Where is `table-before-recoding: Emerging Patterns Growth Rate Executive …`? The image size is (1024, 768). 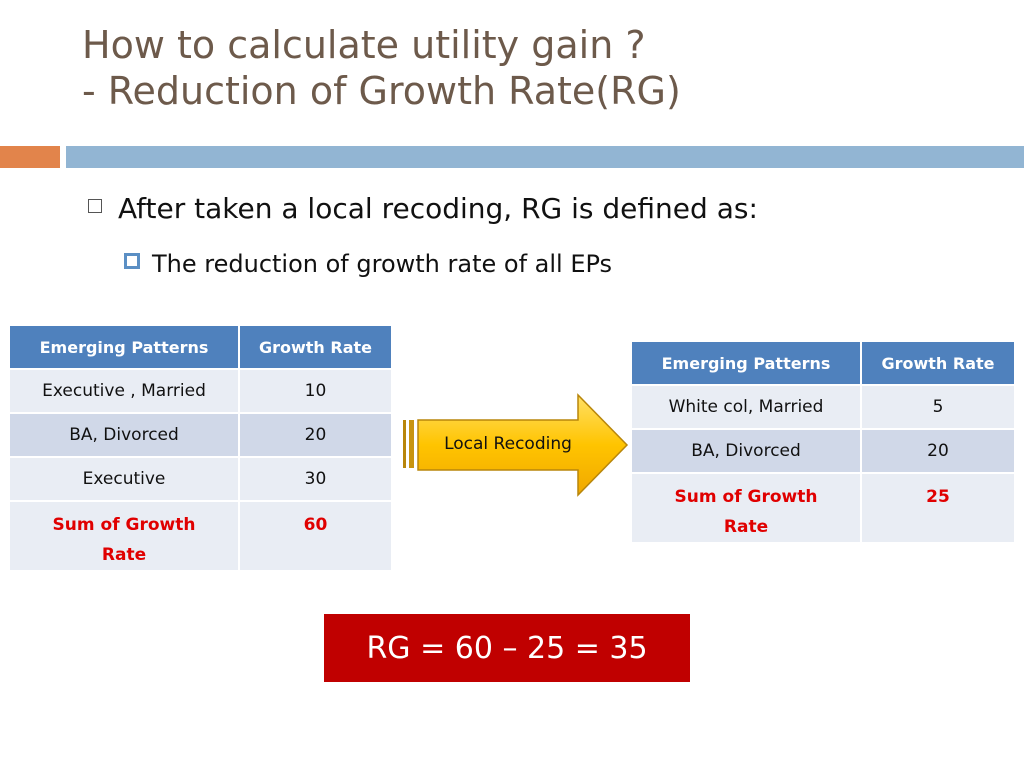 table-before-recoding: Emerging Patterns Growth Rate Executive … is located at coordinates (200, 448).